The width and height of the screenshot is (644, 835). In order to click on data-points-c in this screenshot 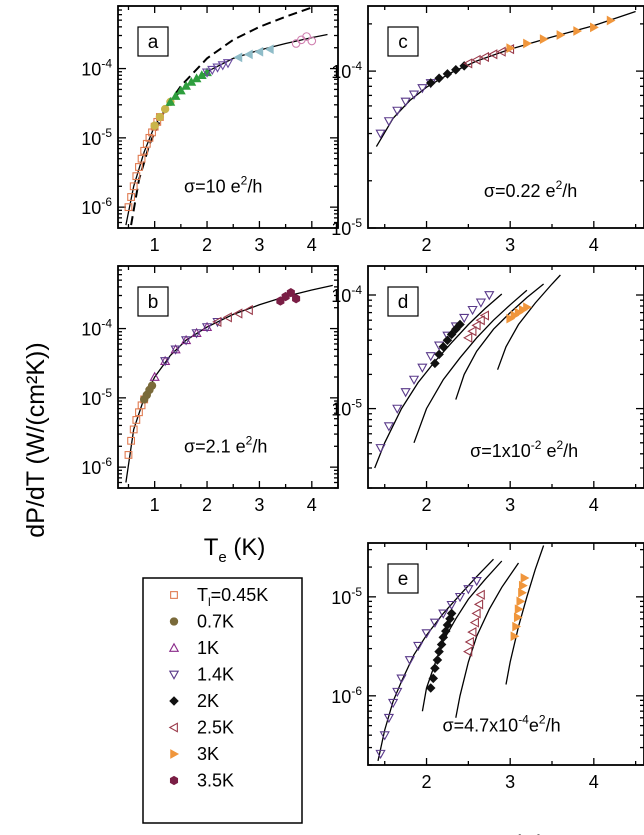, I will do `click(495, 77)`.